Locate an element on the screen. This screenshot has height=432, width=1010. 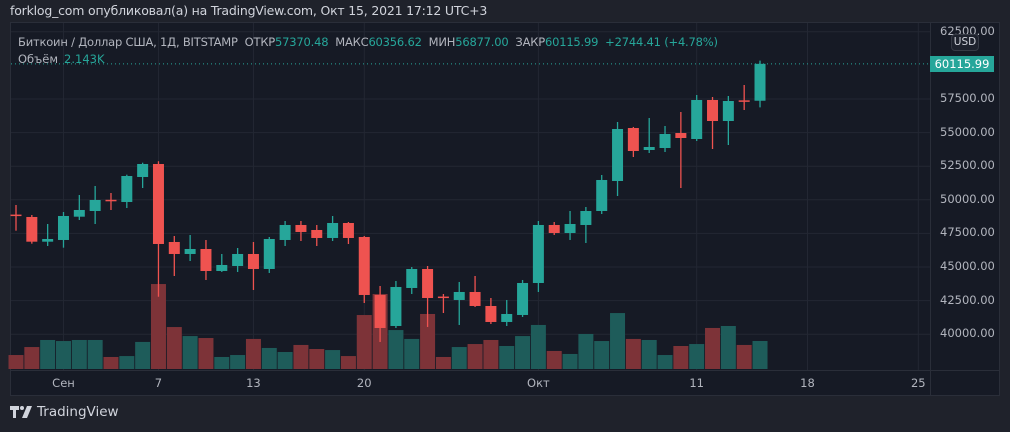
time-axis-label: Сен is located at coordinates (63, 383).